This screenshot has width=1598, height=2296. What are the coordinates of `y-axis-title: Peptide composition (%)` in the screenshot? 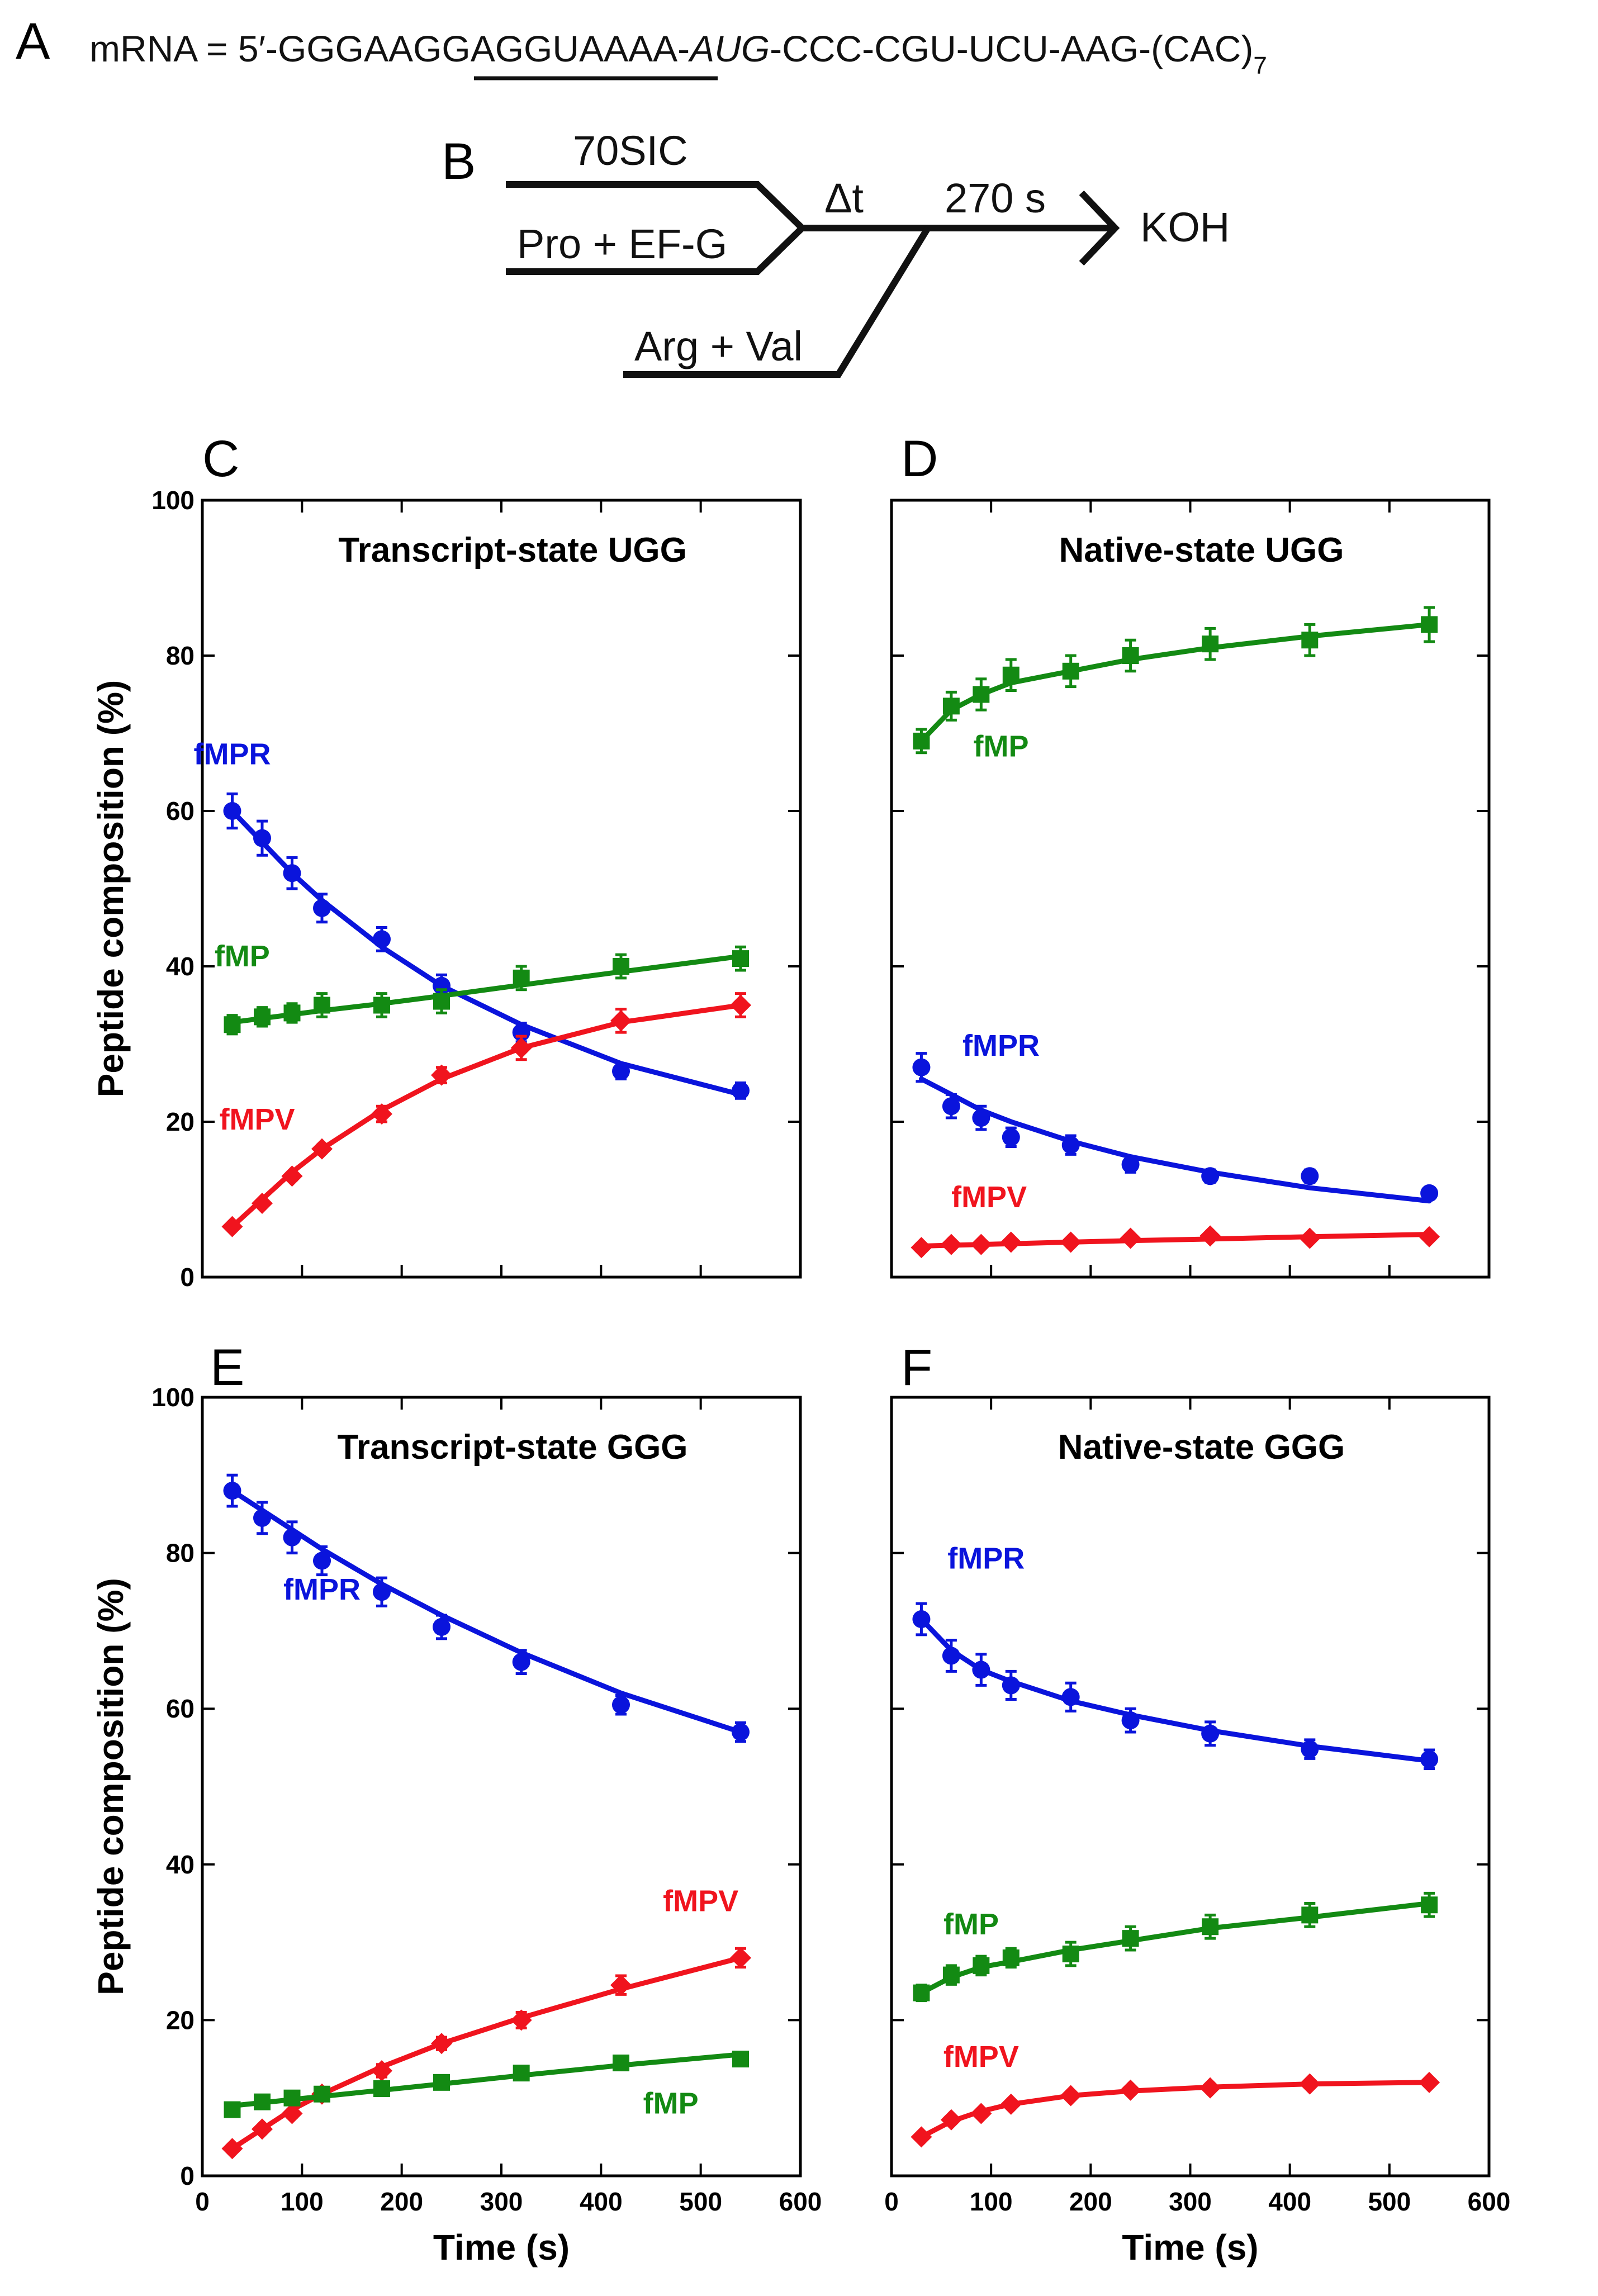 It's located at (111, 1786).